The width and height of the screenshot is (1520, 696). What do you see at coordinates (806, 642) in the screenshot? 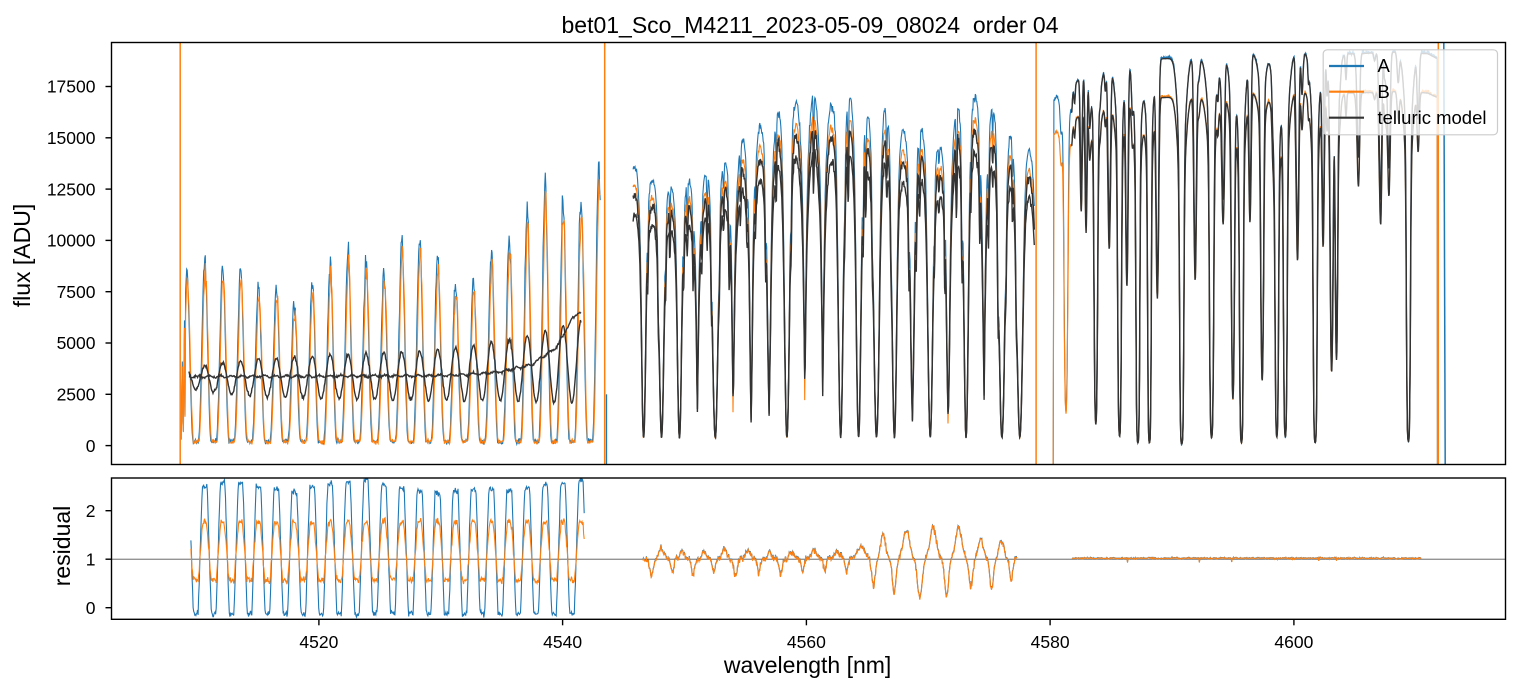
I see `svg-text: 4560` at bounding box center [806, 642].